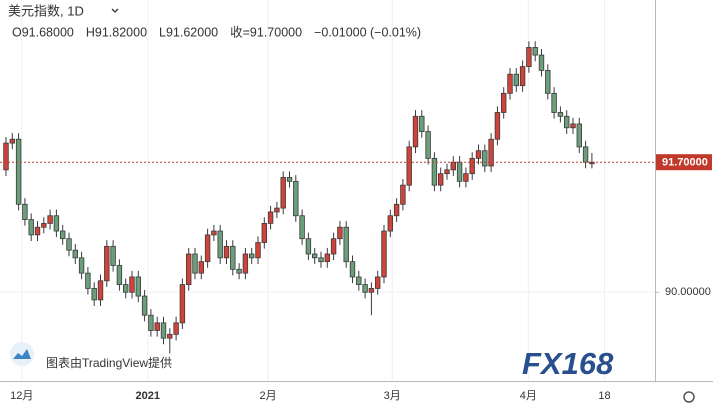 This screenshot has height=407, width=713. I want to click on price-label-bg, so click(684, 162).